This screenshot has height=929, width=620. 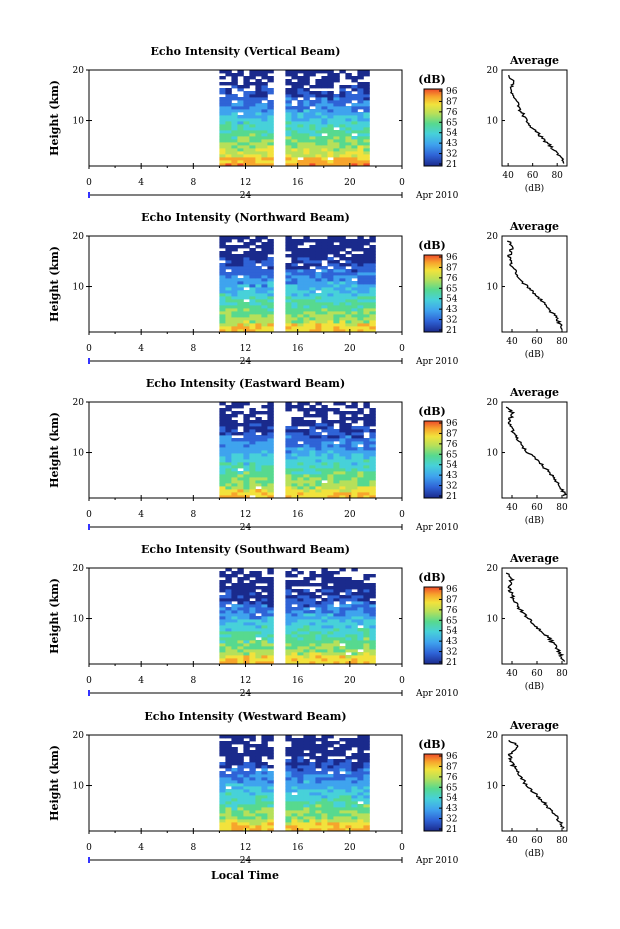 I want to click on y-axis-label: Height (km), so click(x=54, y=450).